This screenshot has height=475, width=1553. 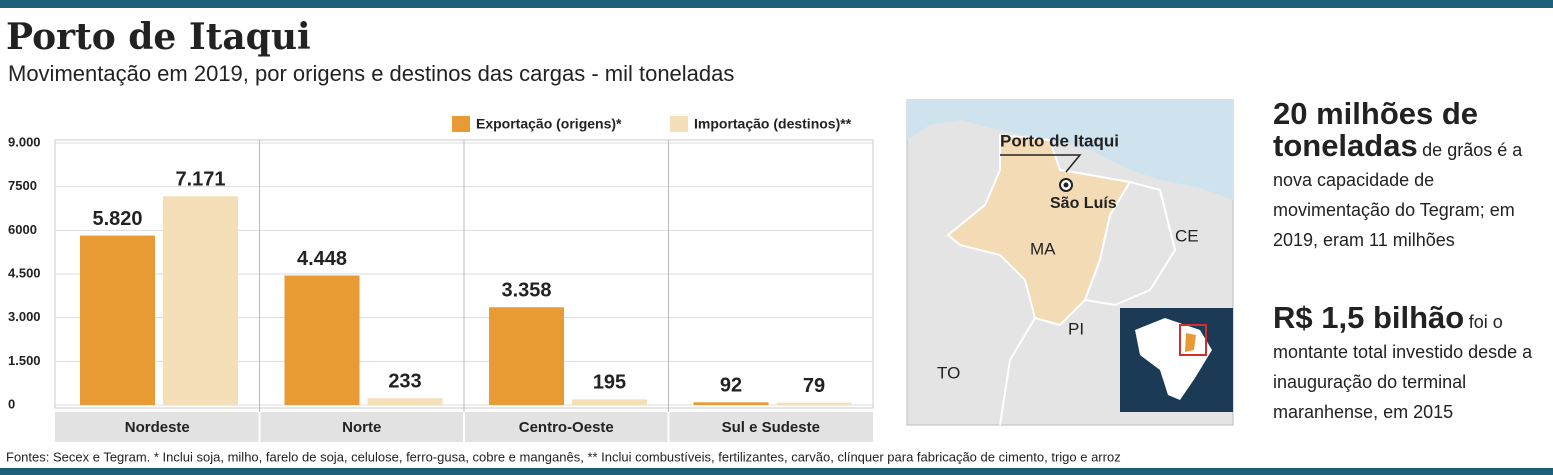 I want to click on state-label: CE, so click(x=1187, y=235).